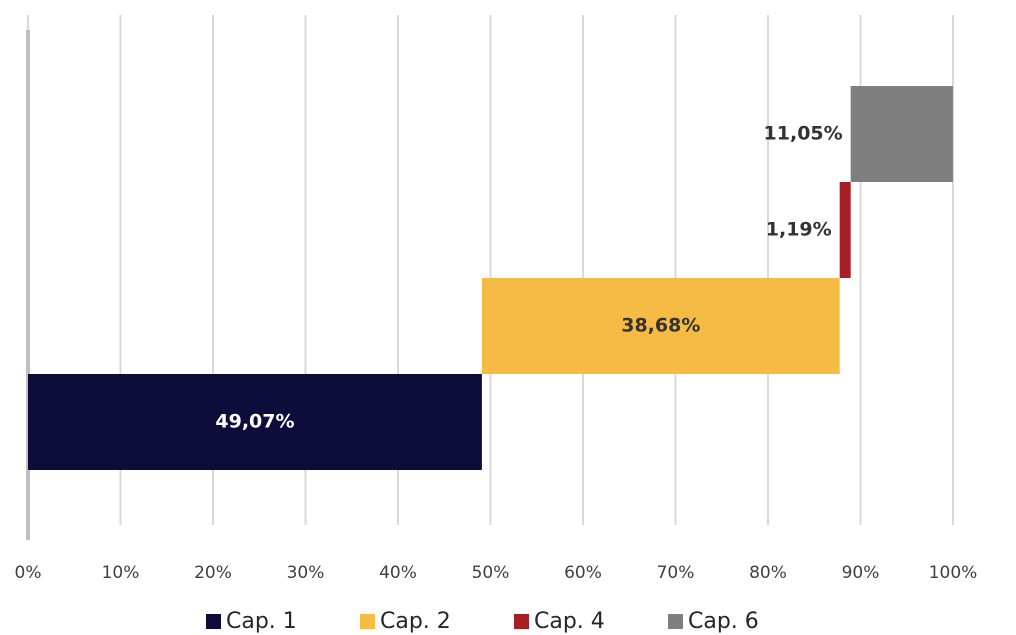  Describe the element at coordinates (583, 573) in the screenshot. I see `x-tick-label: 60%` at that location.